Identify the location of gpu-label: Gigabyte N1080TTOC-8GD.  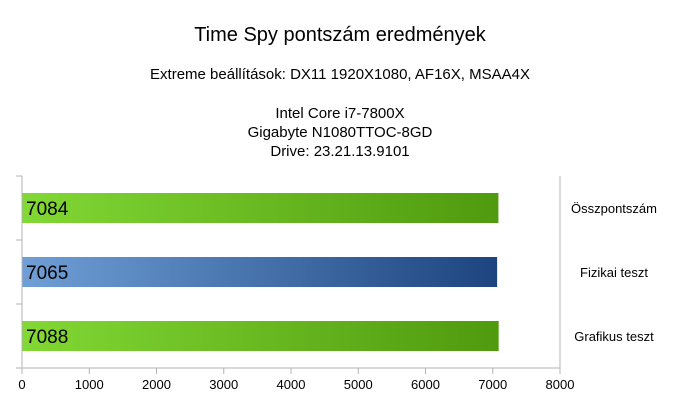
(340, 132).